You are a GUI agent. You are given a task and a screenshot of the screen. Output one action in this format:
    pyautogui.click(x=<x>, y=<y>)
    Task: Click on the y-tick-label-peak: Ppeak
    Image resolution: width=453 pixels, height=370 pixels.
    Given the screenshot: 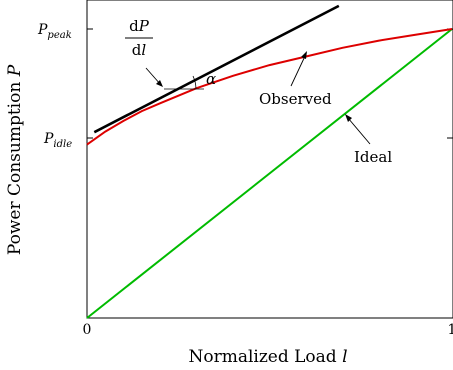 What is the action you would take?
    pyautogui.click(x=54, y=31)
    